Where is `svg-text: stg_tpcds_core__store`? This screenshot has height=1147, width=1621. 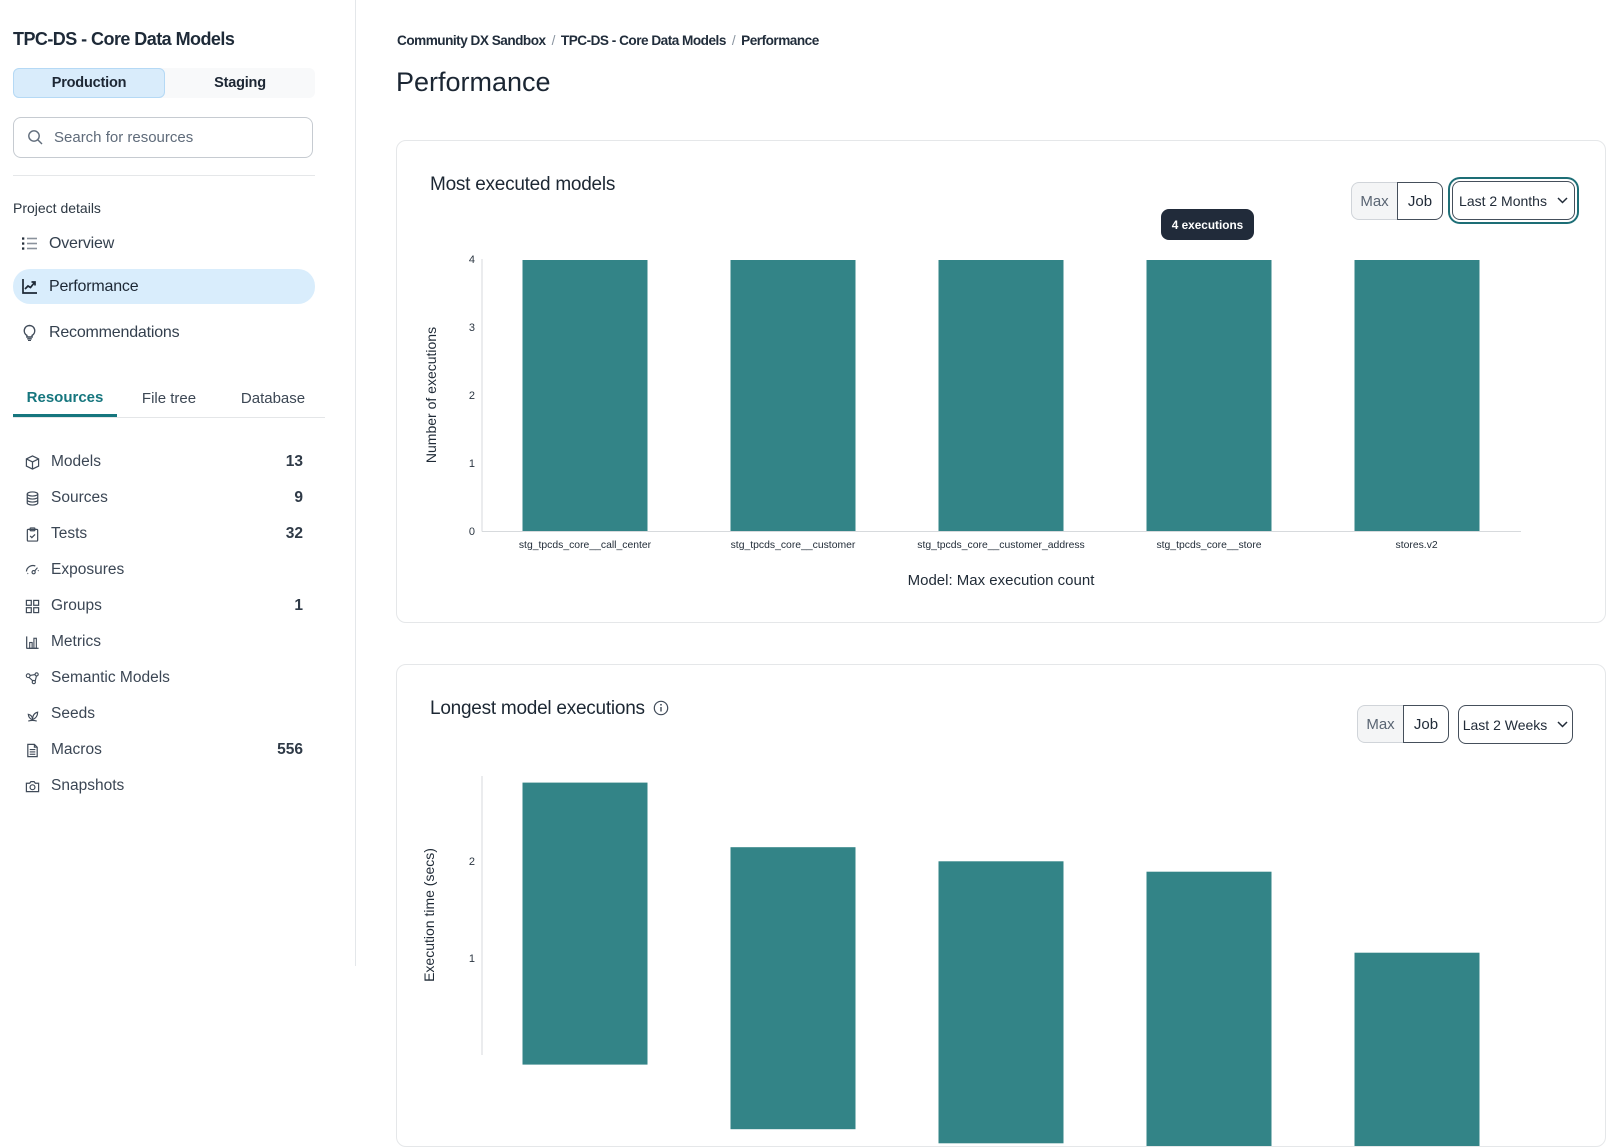
svg-text: stg_tpcds_core__store is located at coordinates (1208, 545).